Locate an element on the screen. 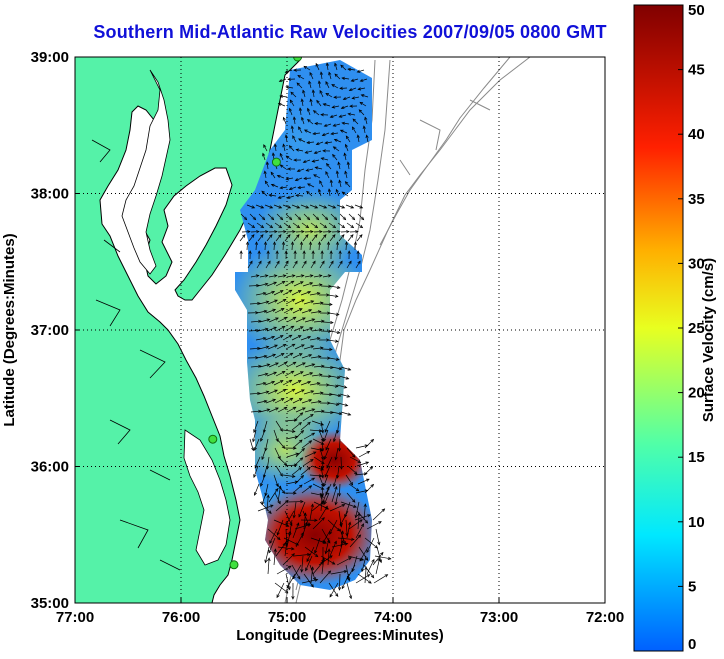 The image size is (724, 659). colorbar-tick-label: 35 is located at coordinates (696, 199).